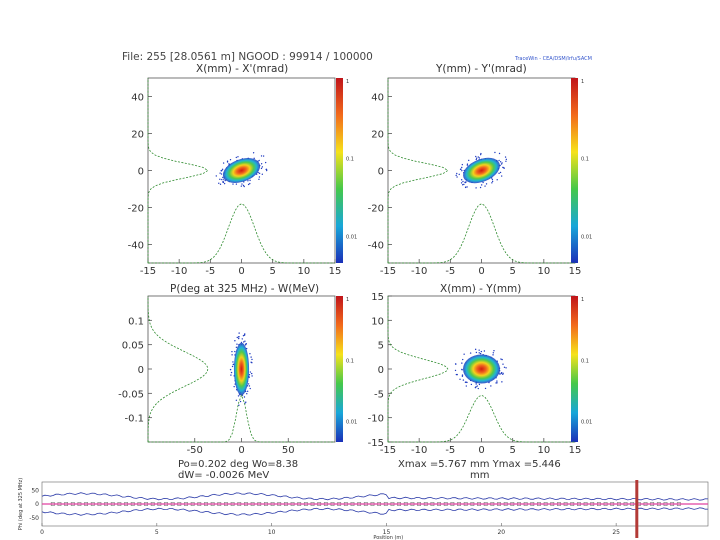  I want to click on x-tick-label: -5, so click(450, 271).